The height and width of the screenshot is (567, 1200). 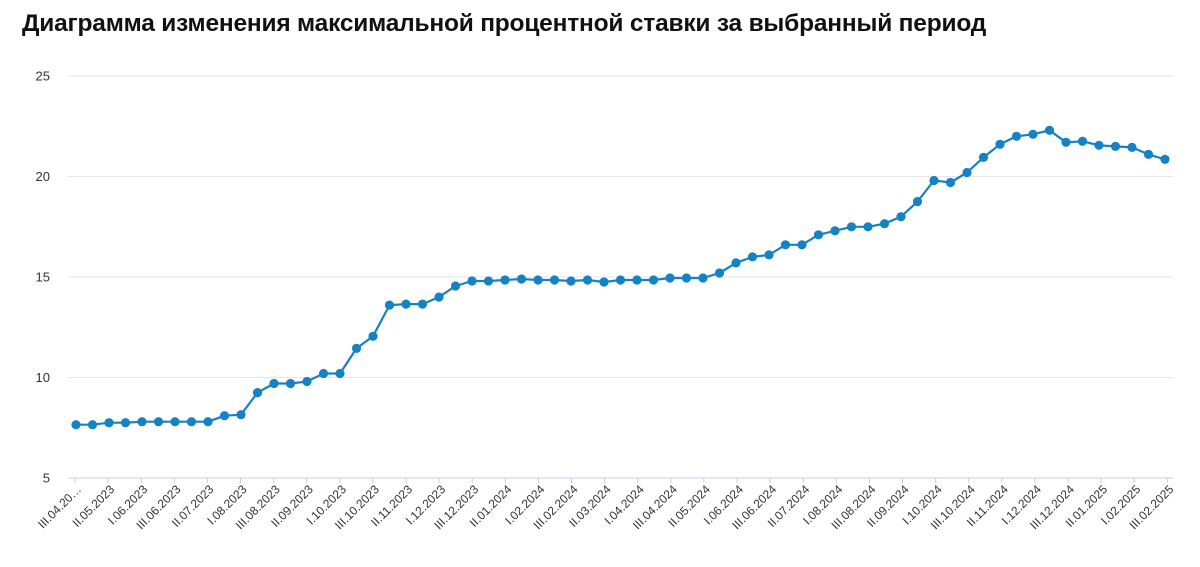 I want to click on y-tick-label: 15, so click(x=43, y=277).